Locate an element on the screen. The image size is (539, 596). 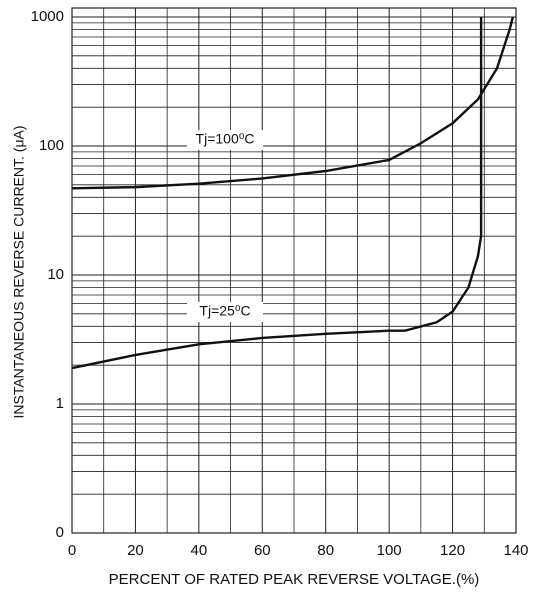
x-tick-label: 120 is located at coordinates (452, 550).